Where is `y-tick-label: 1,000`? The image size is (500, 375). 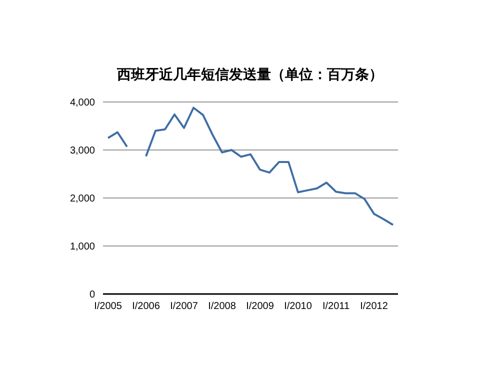
y-tick-label: 1,000 is located at coordinates (83, 247).